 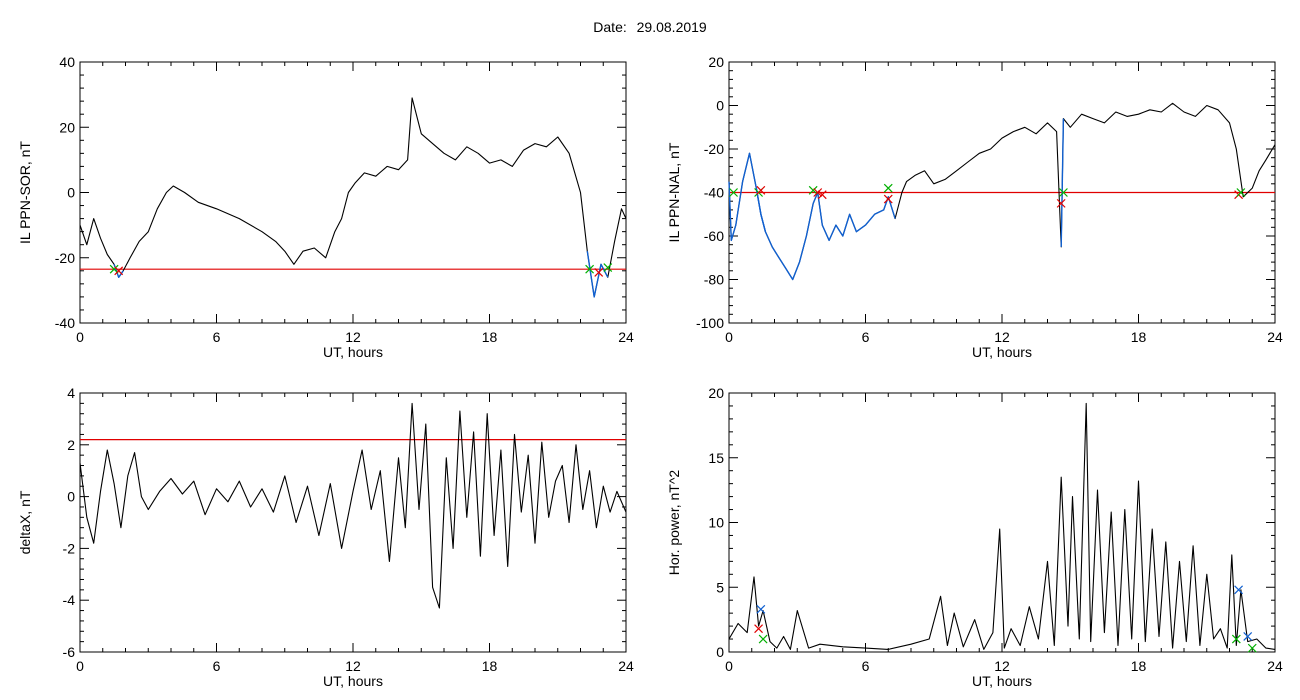 I want to click on y-axis-label: IL PPN-NAL, nT, so click(x=674, y=192).